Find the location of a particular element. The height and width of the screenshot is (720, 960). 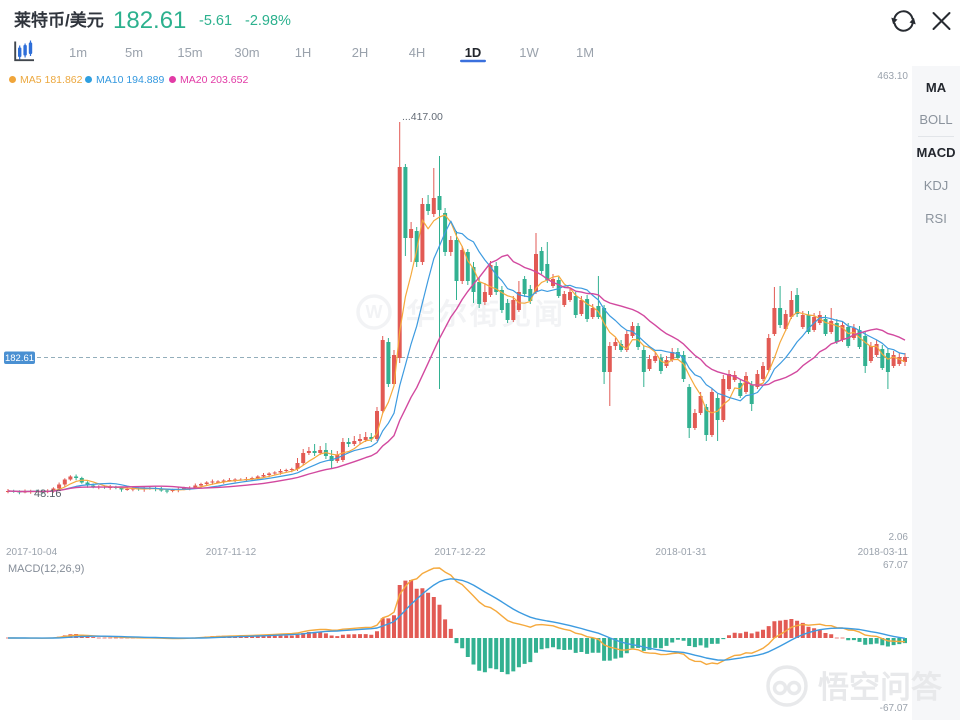

svg-text: 2018-03-11 is located at coordinates (883, 552).